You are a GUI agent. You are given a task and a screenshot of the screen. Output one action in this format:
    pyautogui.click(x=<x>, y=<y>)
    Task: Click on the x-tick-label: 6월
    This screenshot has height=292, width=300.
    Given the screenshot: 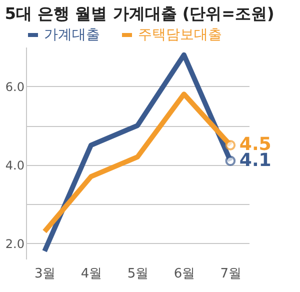 What is the action you would take?
    pyautogui.click(x=185, y=274)
    